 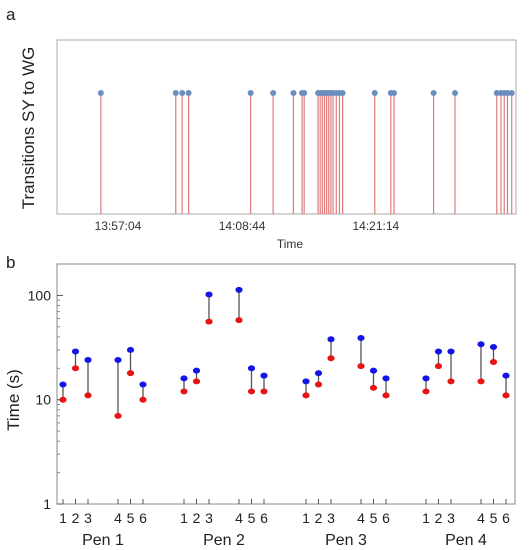 What do you see at coordinates (103, 540) in the screenshot?
I see `group-label: Pen 1` at bounding box center [103, 540].